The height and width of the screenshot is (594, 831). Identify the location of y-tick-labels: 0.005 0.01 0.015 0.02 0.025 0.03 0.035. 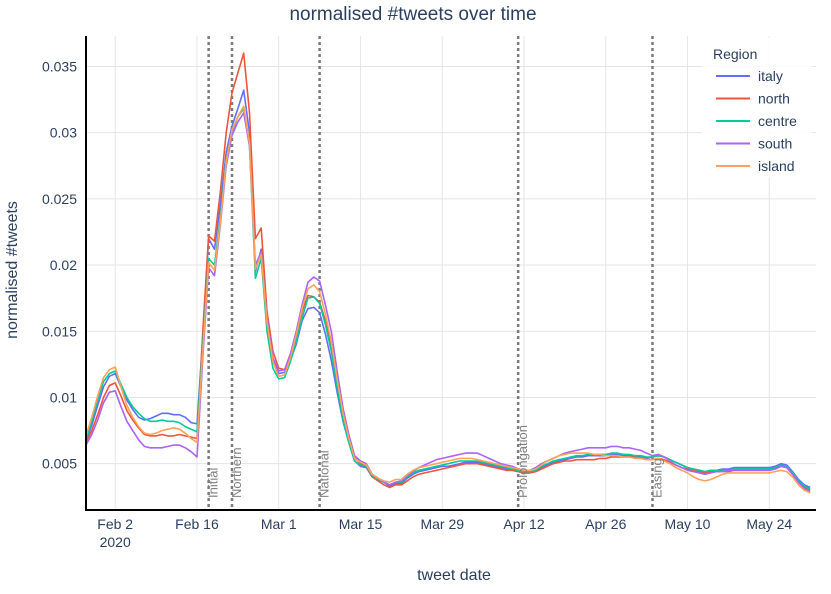
(59, 264).